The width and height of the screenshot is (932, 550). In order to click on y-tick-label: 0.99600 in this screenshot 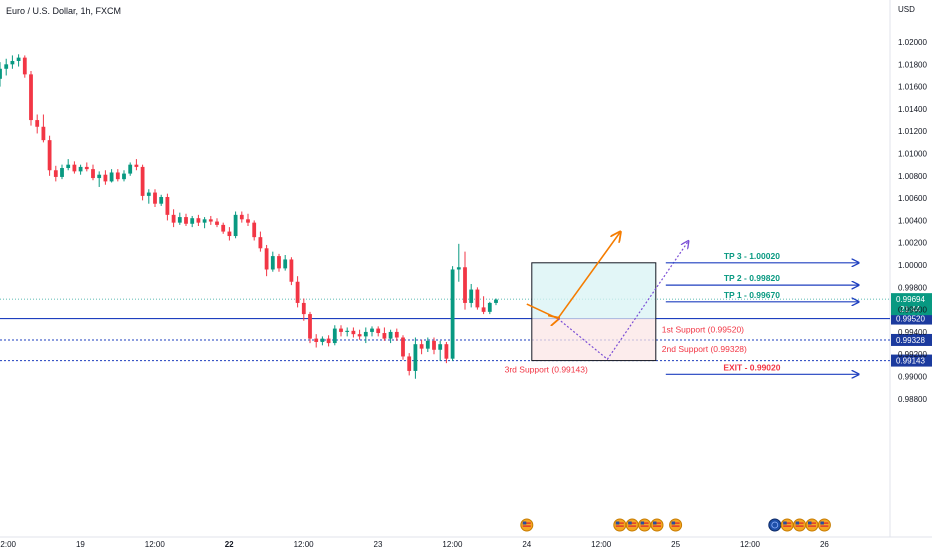, I will do `click(912, 310)`.